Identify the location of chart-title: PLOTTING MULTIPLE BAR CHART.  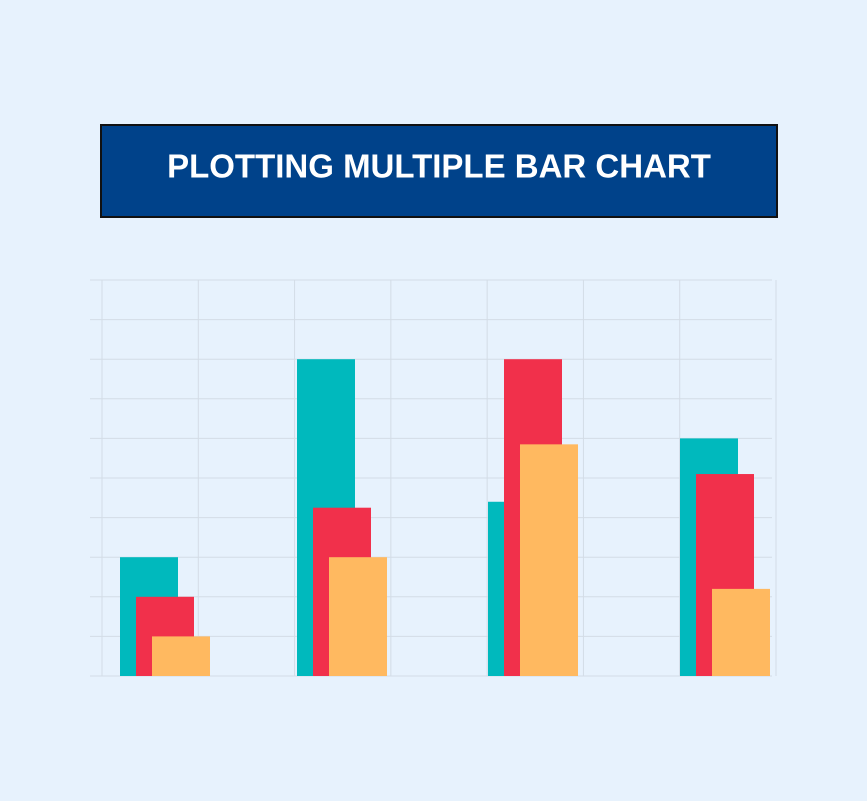
(439, 166).